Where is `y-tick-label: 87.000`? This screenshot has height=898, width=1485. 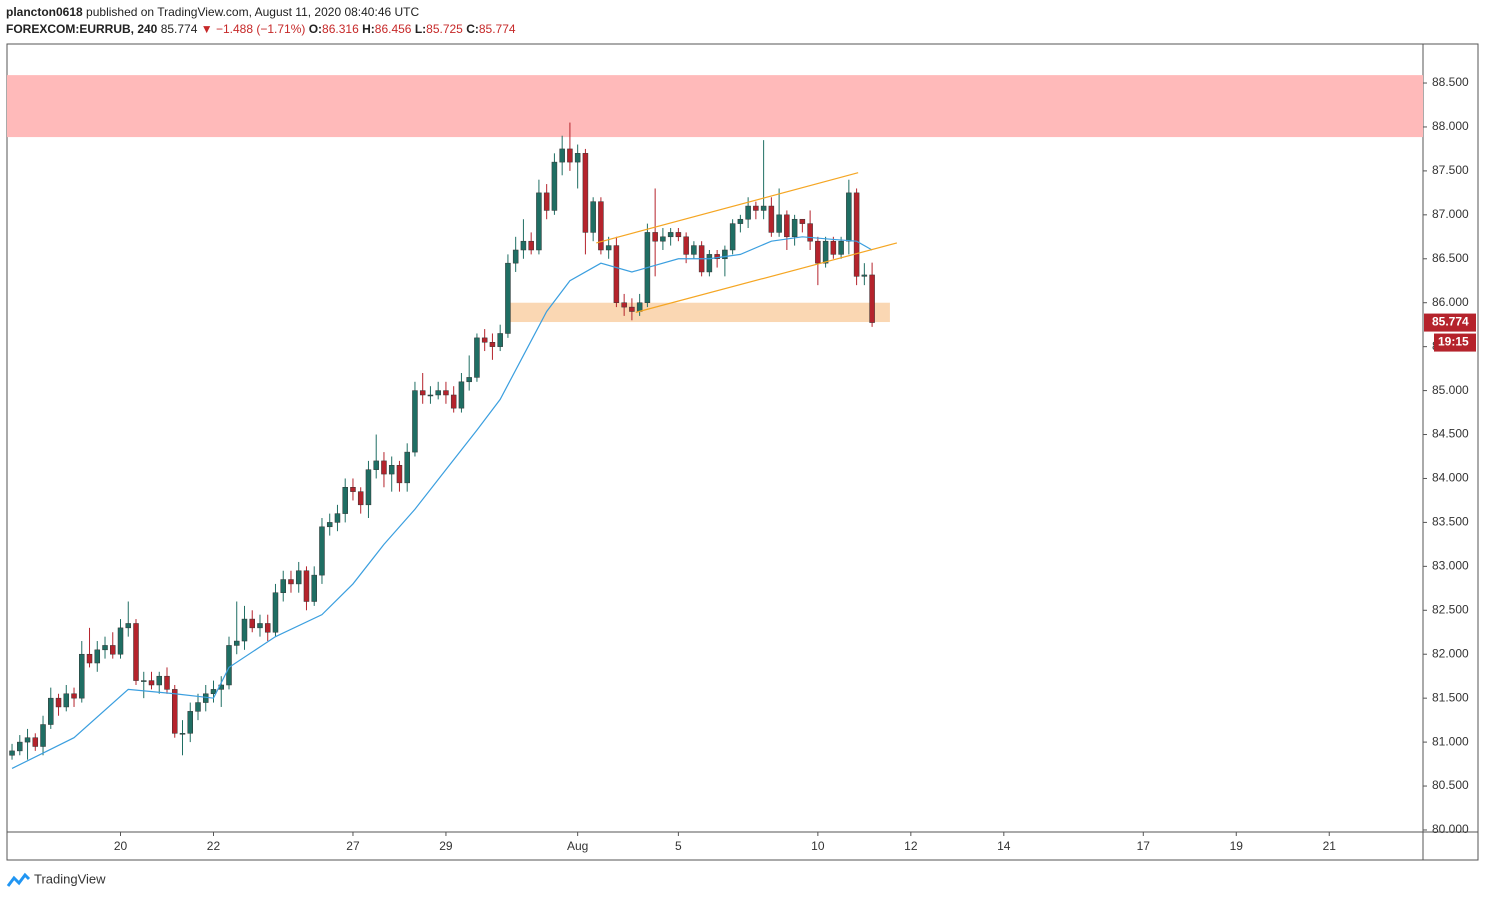
y-tick-label: 87.000 is located at coordinates (1450, 214).